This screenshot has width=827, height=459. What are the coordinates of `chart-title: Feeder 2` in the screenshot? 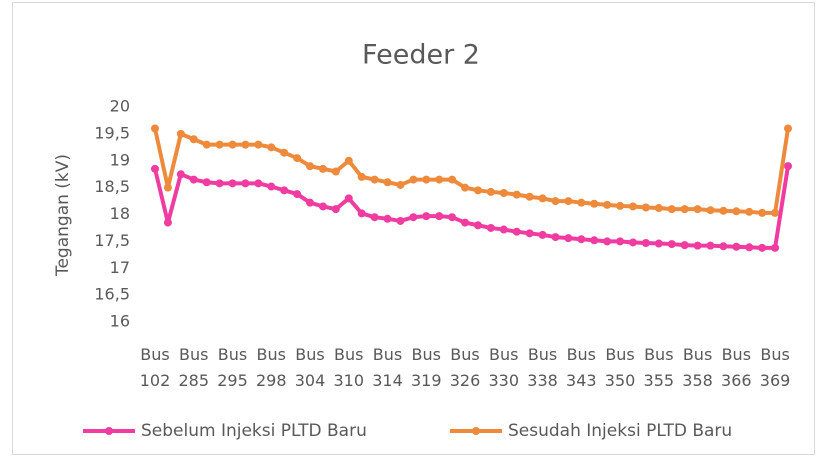 It's located at (421, 55).